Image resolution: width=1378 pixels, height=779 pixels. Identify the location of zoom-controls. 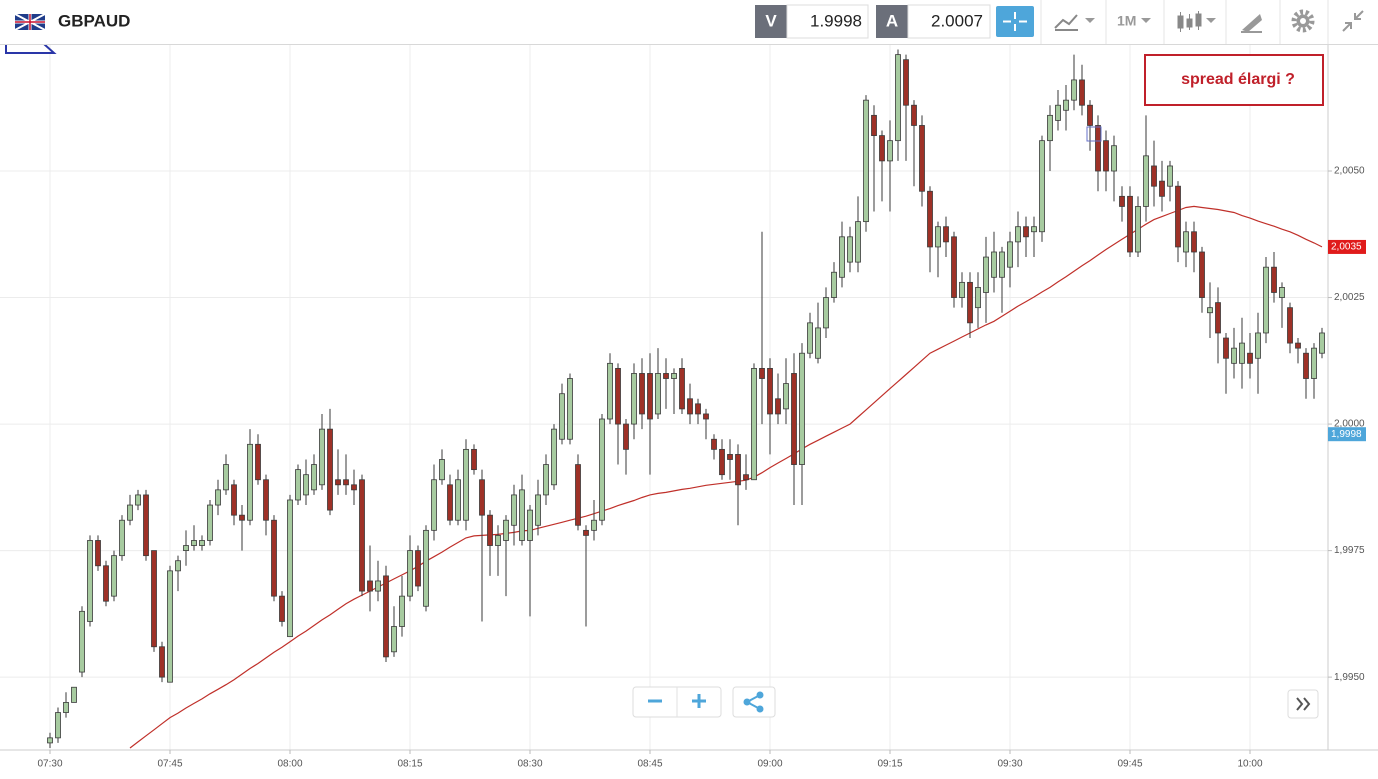
(975, 702).